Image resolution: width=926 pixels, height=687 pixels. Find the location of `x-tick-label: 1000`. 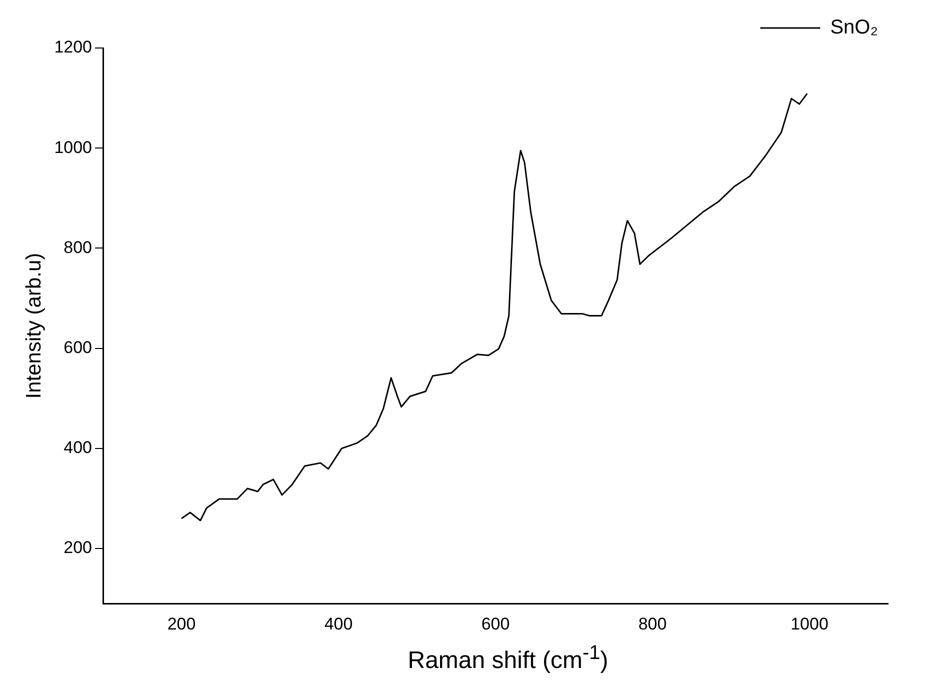

x-tick-label: 1000 is located at coordinates (809, 624).